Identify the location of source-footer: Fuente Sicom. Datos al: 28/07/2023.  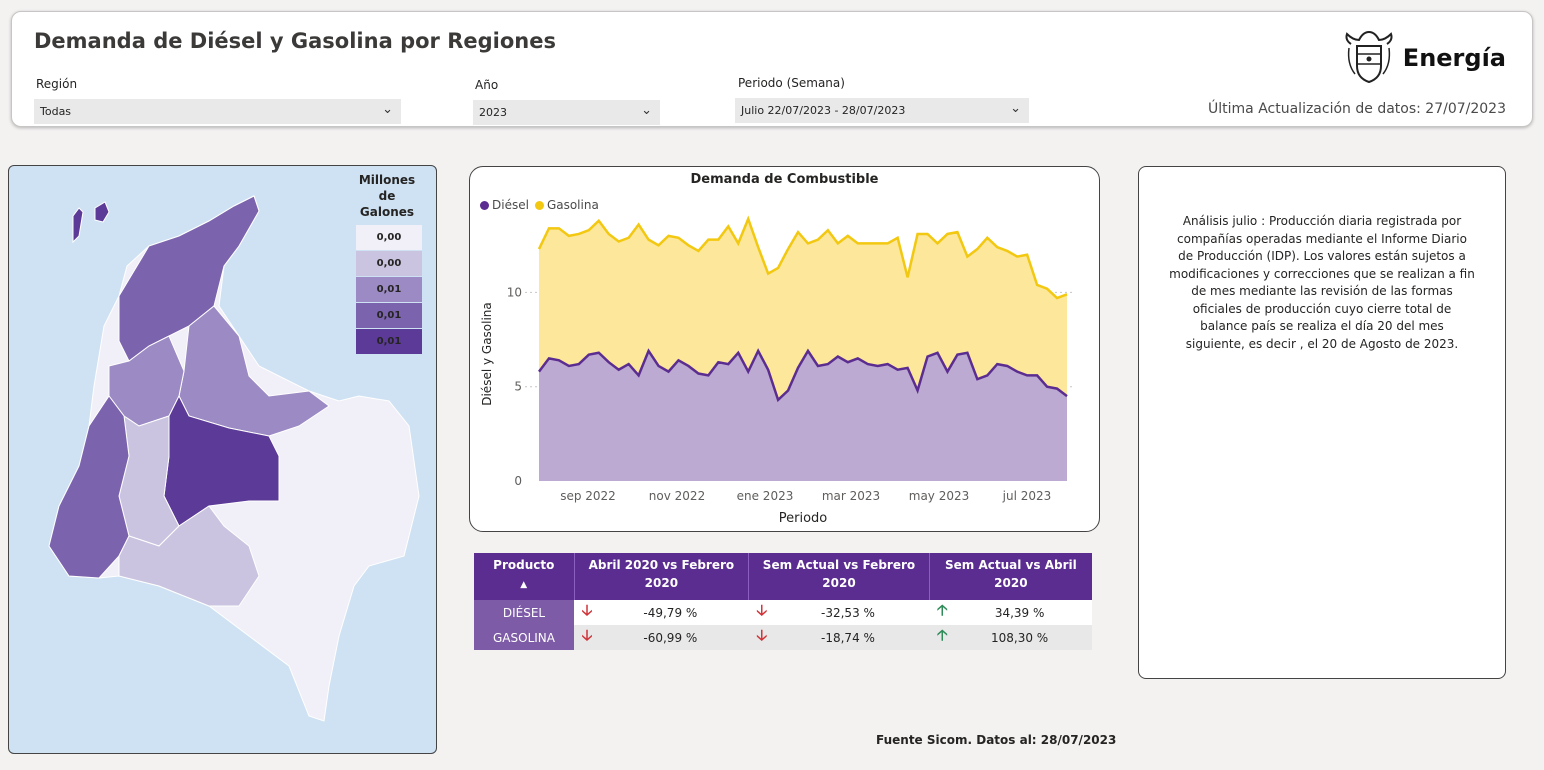
(996, 740).